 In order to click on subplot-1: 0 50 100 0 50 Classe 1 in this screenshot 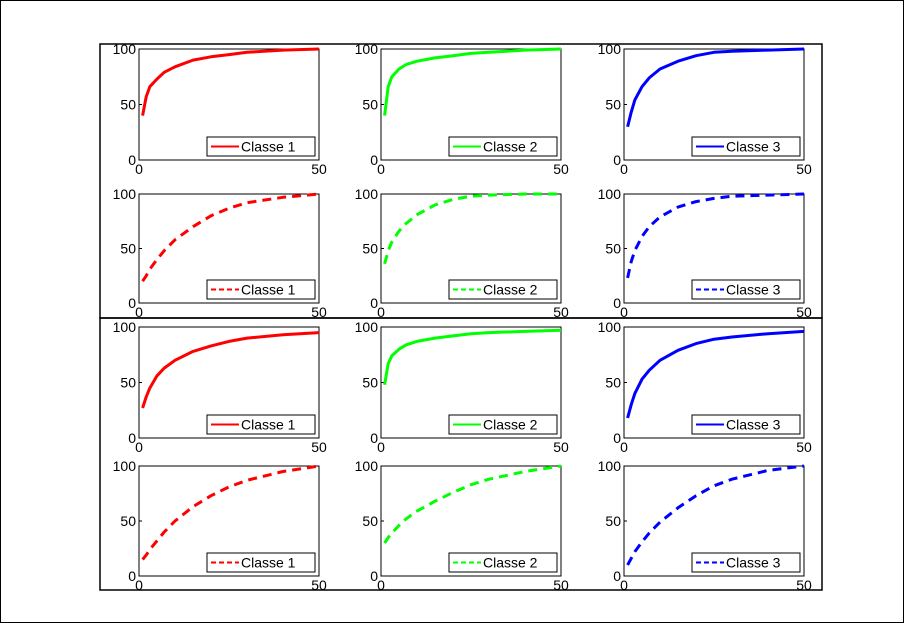, I will do `click(220, 109)`.